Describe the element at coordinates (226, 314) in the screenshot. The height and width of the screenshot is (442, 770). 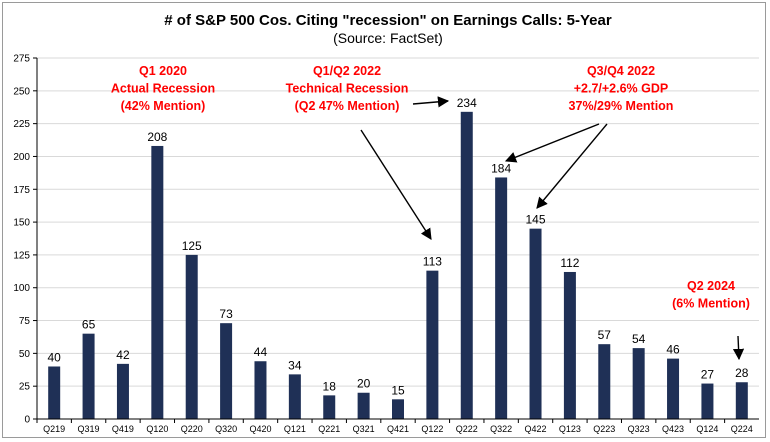
I see `data-label: 73` at that location.